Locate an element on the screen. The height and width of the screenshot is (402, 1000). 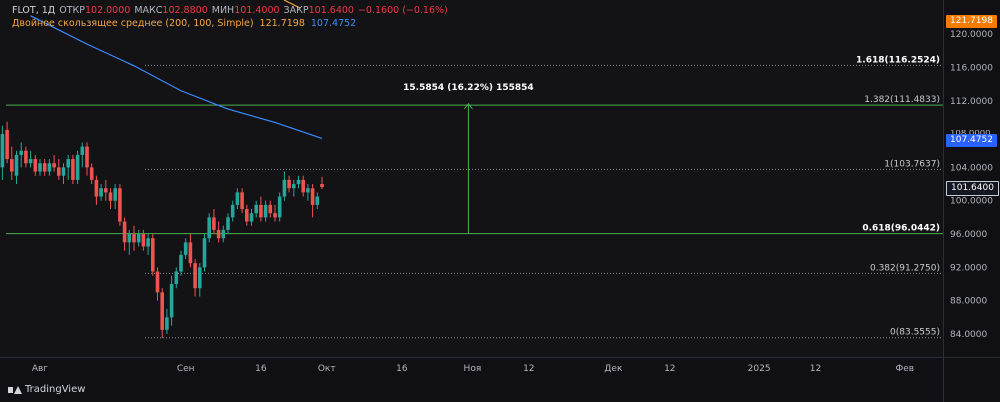
price-tick-label: 112.0000 is located at coordinates (971, 102).